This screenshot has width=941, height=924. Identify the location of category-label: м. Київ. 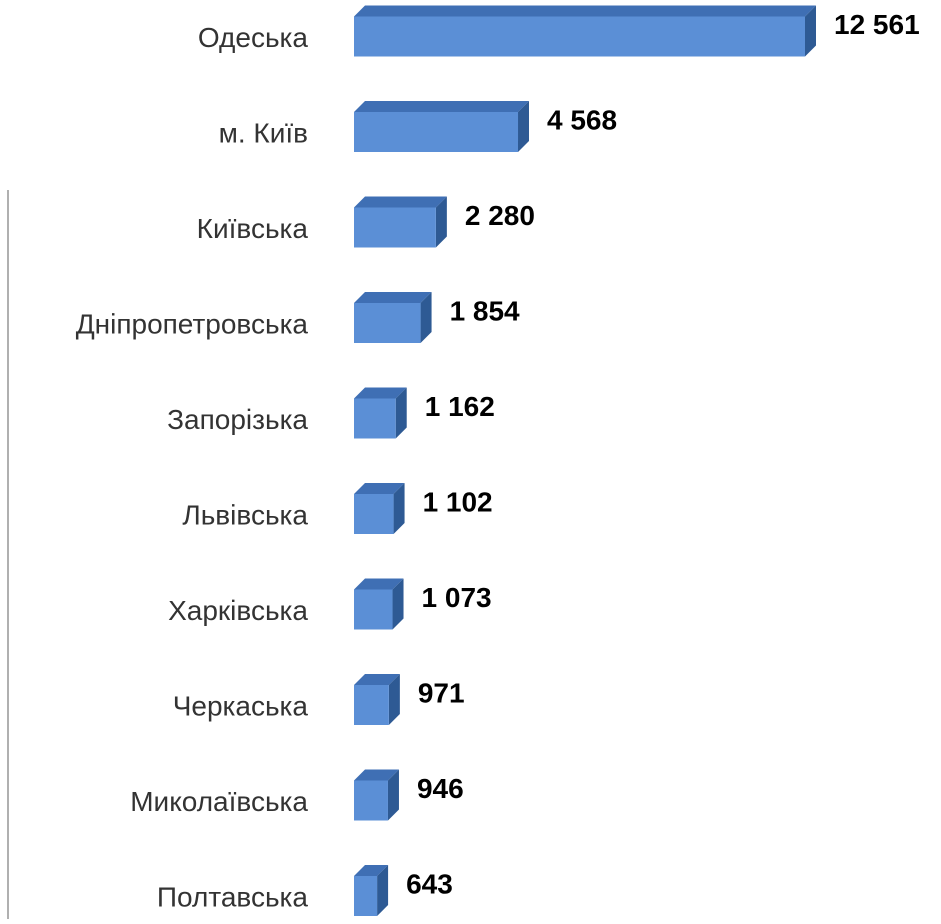
(263, 133).